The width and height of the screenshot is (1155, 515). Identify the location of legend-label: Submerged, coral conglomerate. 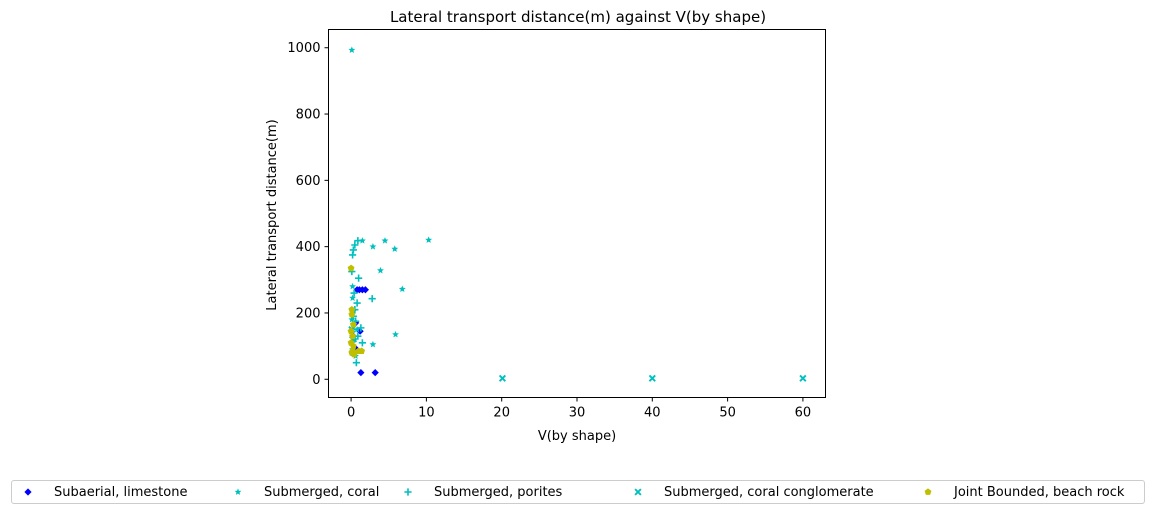
(769, 492).